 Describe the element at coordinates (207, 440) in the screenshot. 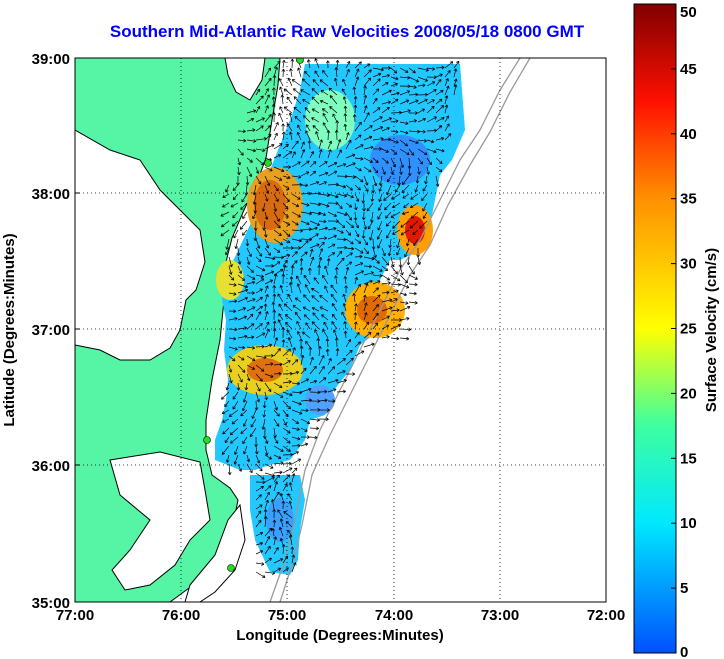

I see `radar-station-marker` at that location.